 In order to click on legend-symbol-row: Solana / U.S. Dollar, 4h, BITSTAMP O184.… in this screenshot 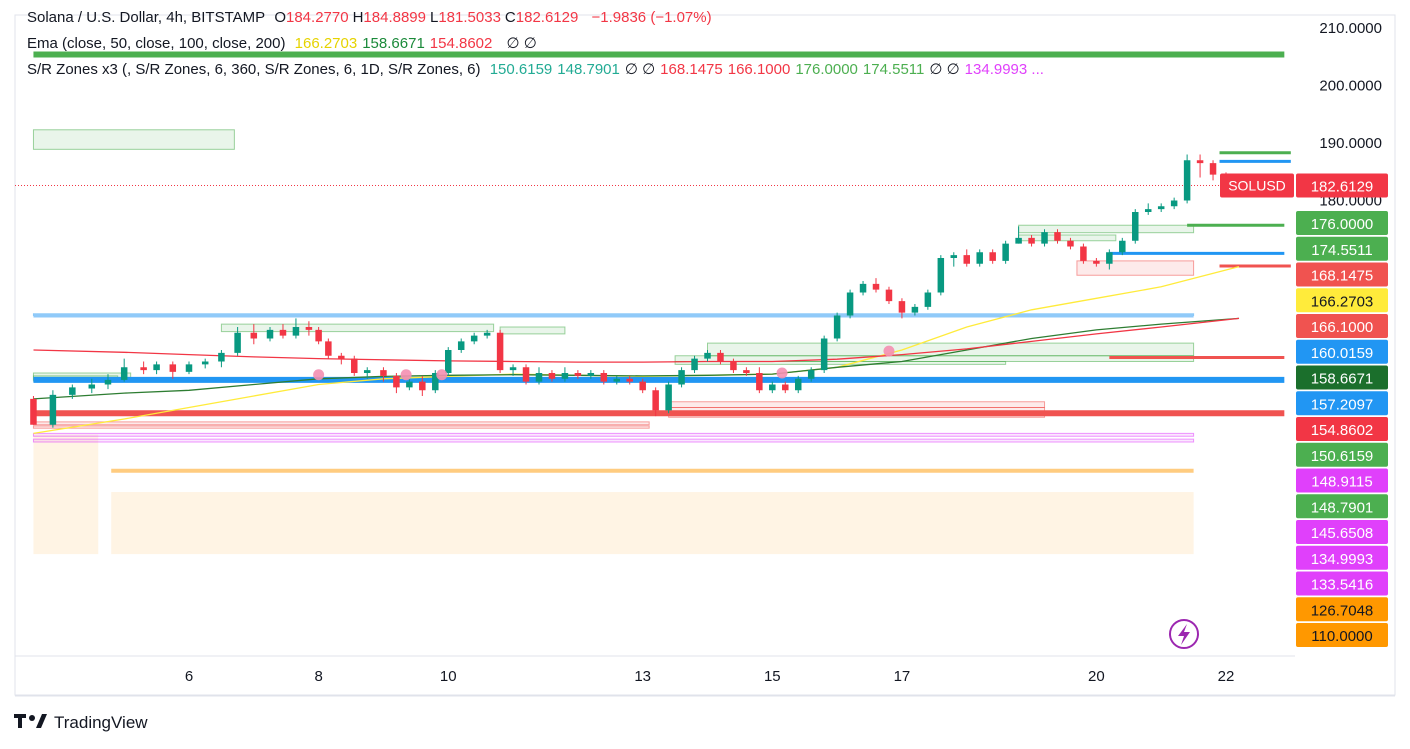, I will do `click(372, 18)`.